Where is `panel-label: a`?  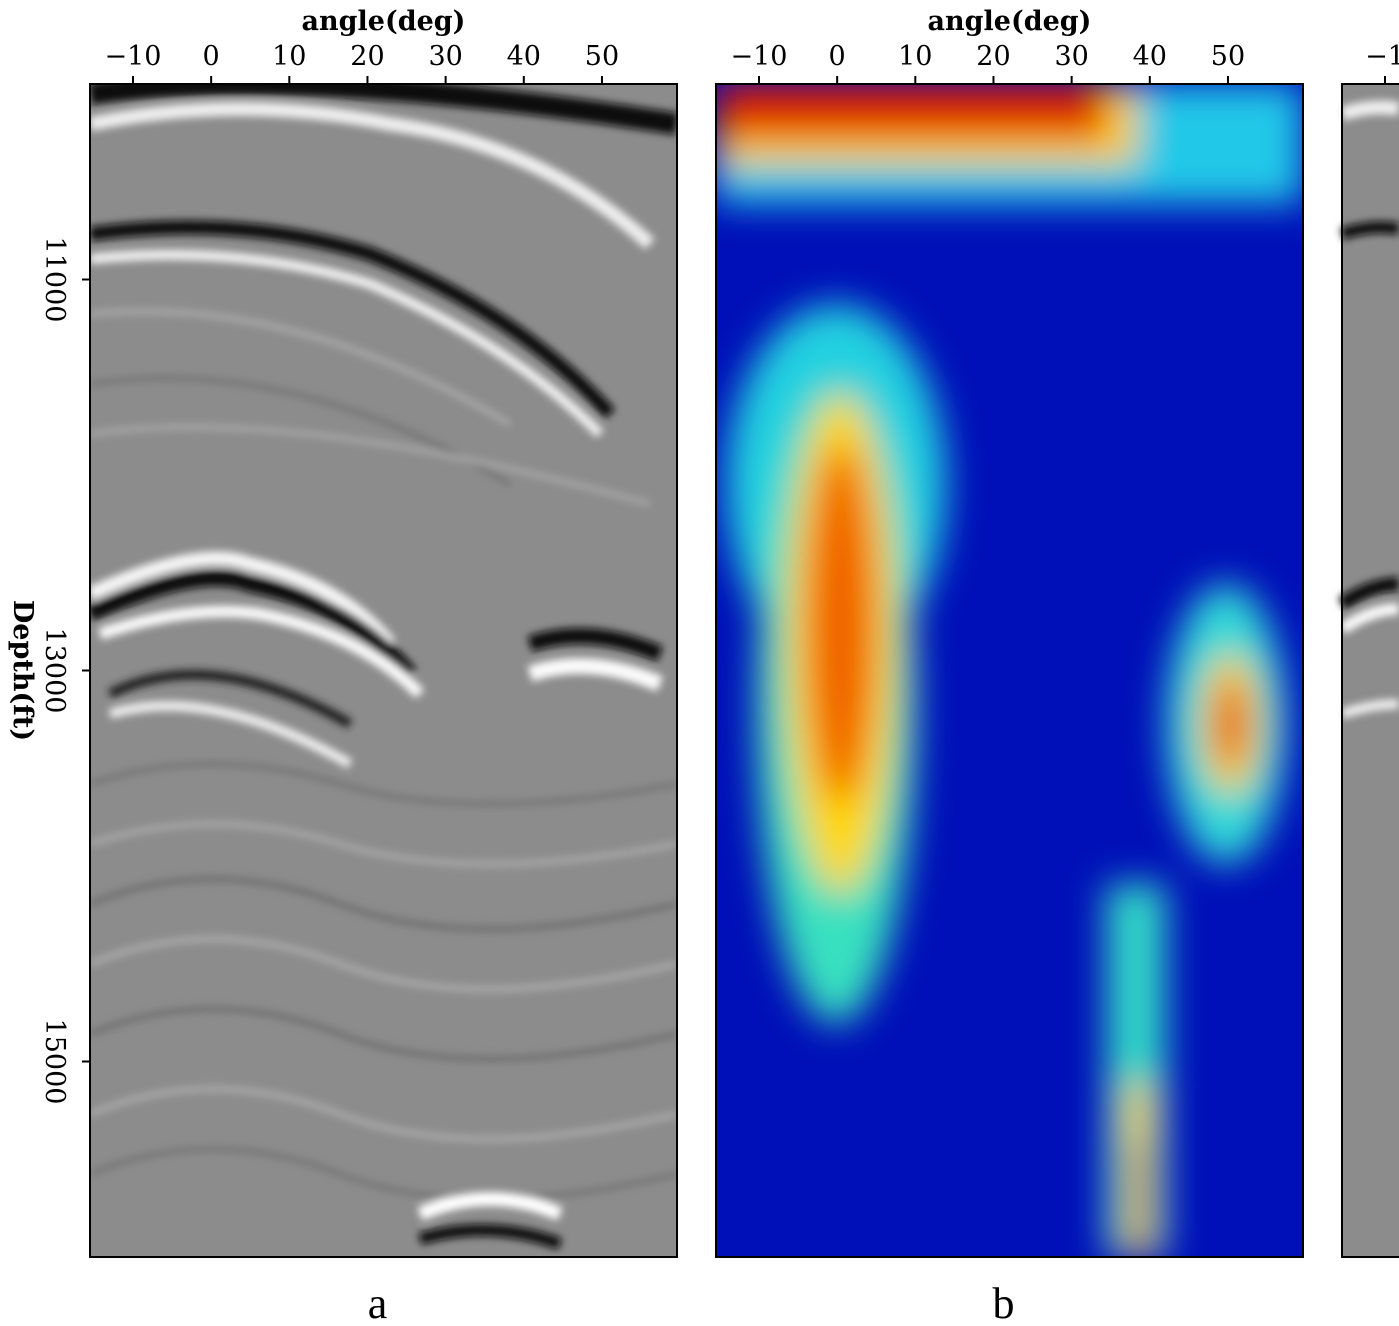
panel-label: a is located at coordinates (378, 1302).